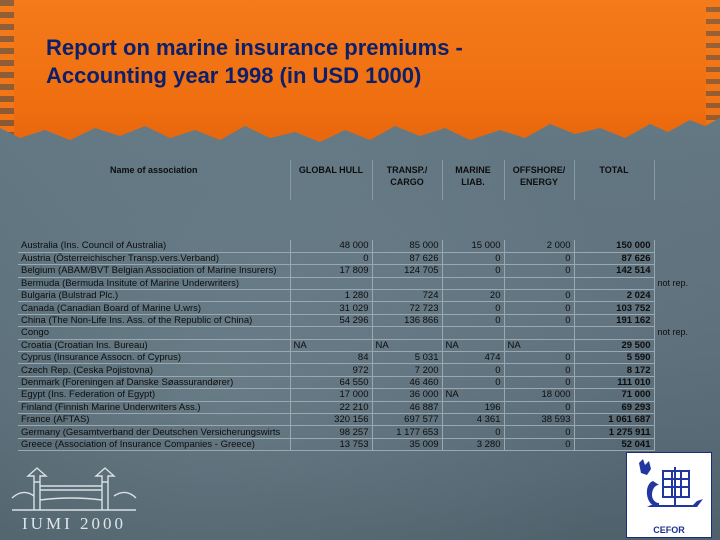 The image size is (720, 540). I want to click on header-liab-line1: MARINE, so click(473, 170).